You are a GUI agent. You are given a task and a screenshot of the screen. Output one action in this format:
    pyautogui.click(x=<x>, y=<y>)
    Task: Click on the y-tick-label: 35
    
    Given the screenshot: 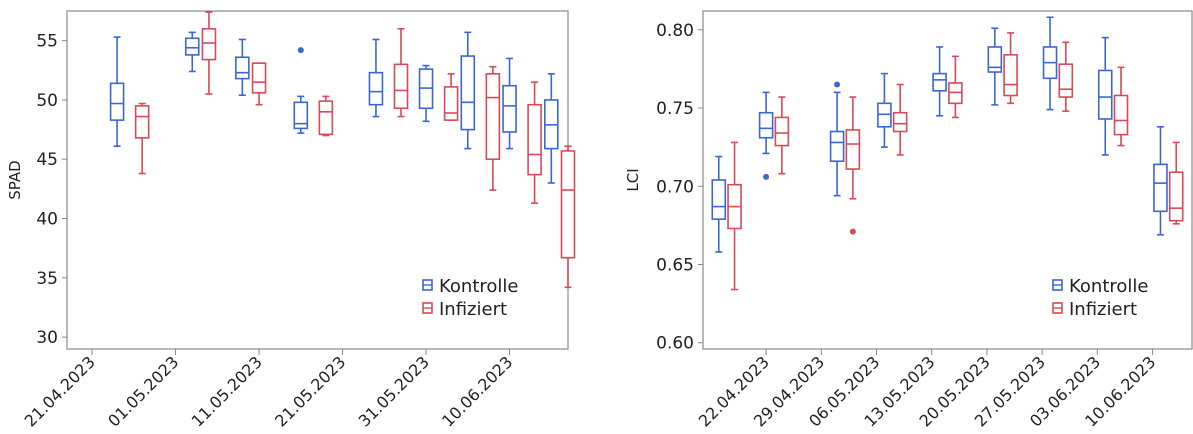 What is the action you would take?
    pyautogui.click(x=47, y=279)
    